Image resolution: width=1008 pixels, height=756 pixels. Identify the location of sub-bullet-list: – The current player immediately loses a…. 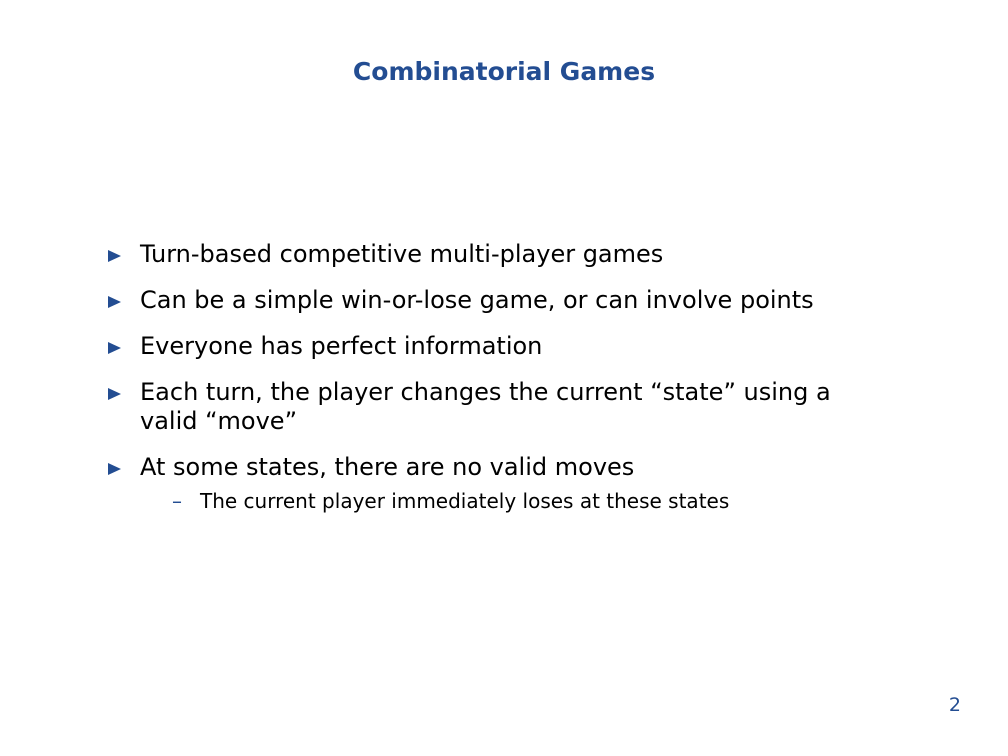
(512, 501).